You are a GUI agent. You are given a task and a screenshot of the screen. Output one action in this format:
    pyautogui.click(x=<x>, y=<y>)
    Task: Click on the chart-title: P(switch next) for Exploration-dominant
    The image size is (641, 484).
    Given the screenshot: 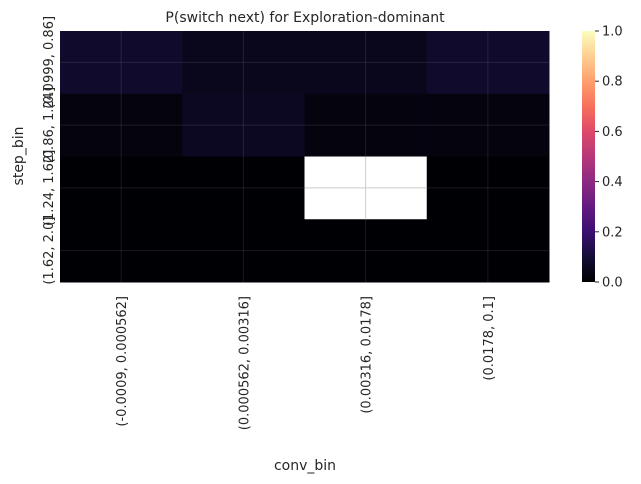 What is the action you would take?
    pyautogui.click(x=305, y=18)
    